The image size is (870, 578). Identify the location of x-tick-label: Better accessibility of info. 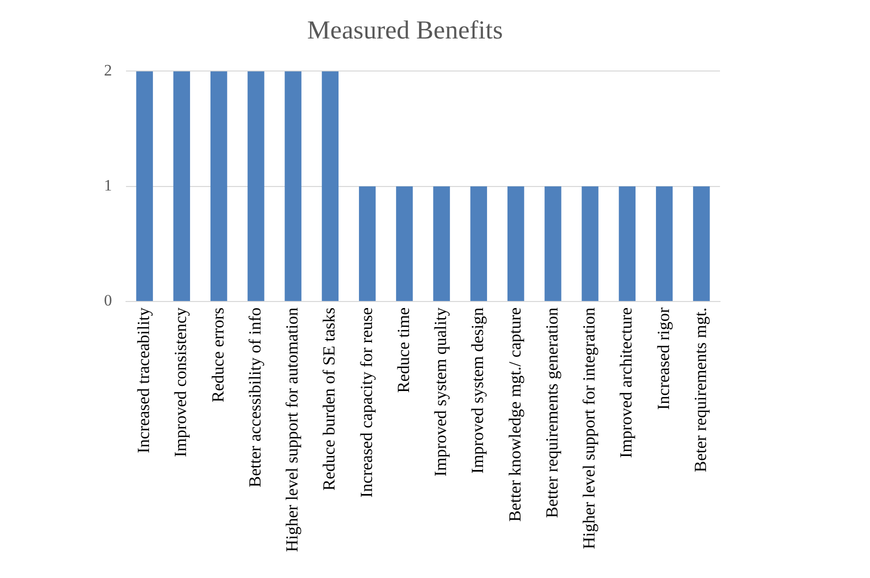
(254, 397).